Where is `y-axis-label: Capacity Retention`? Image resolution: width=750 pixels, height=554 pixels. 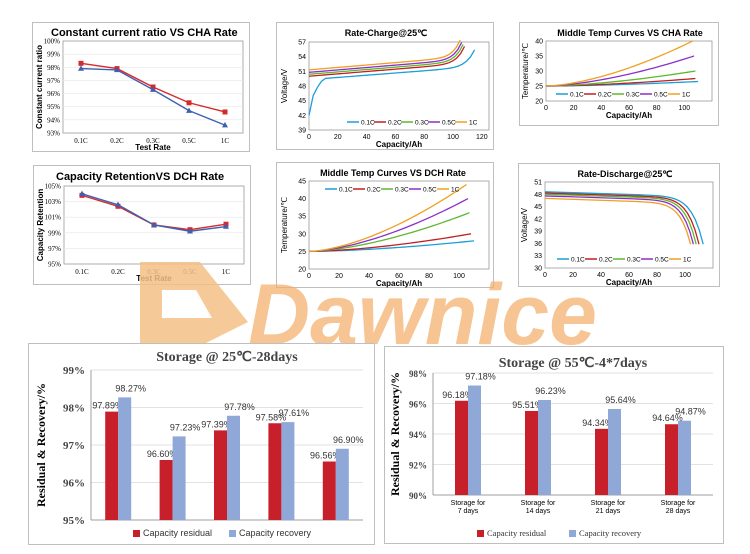
y-axis-label: Capacity Retention is located at coordinates (40, 225).